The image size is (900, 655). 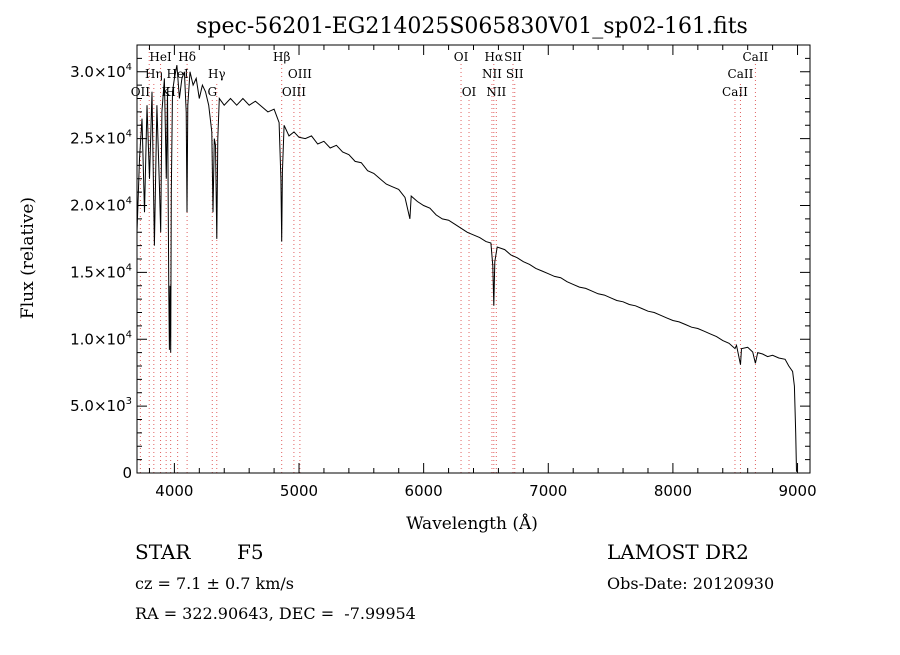 I want to click on line-marker-label: HeI, so click(x=160, y=57).